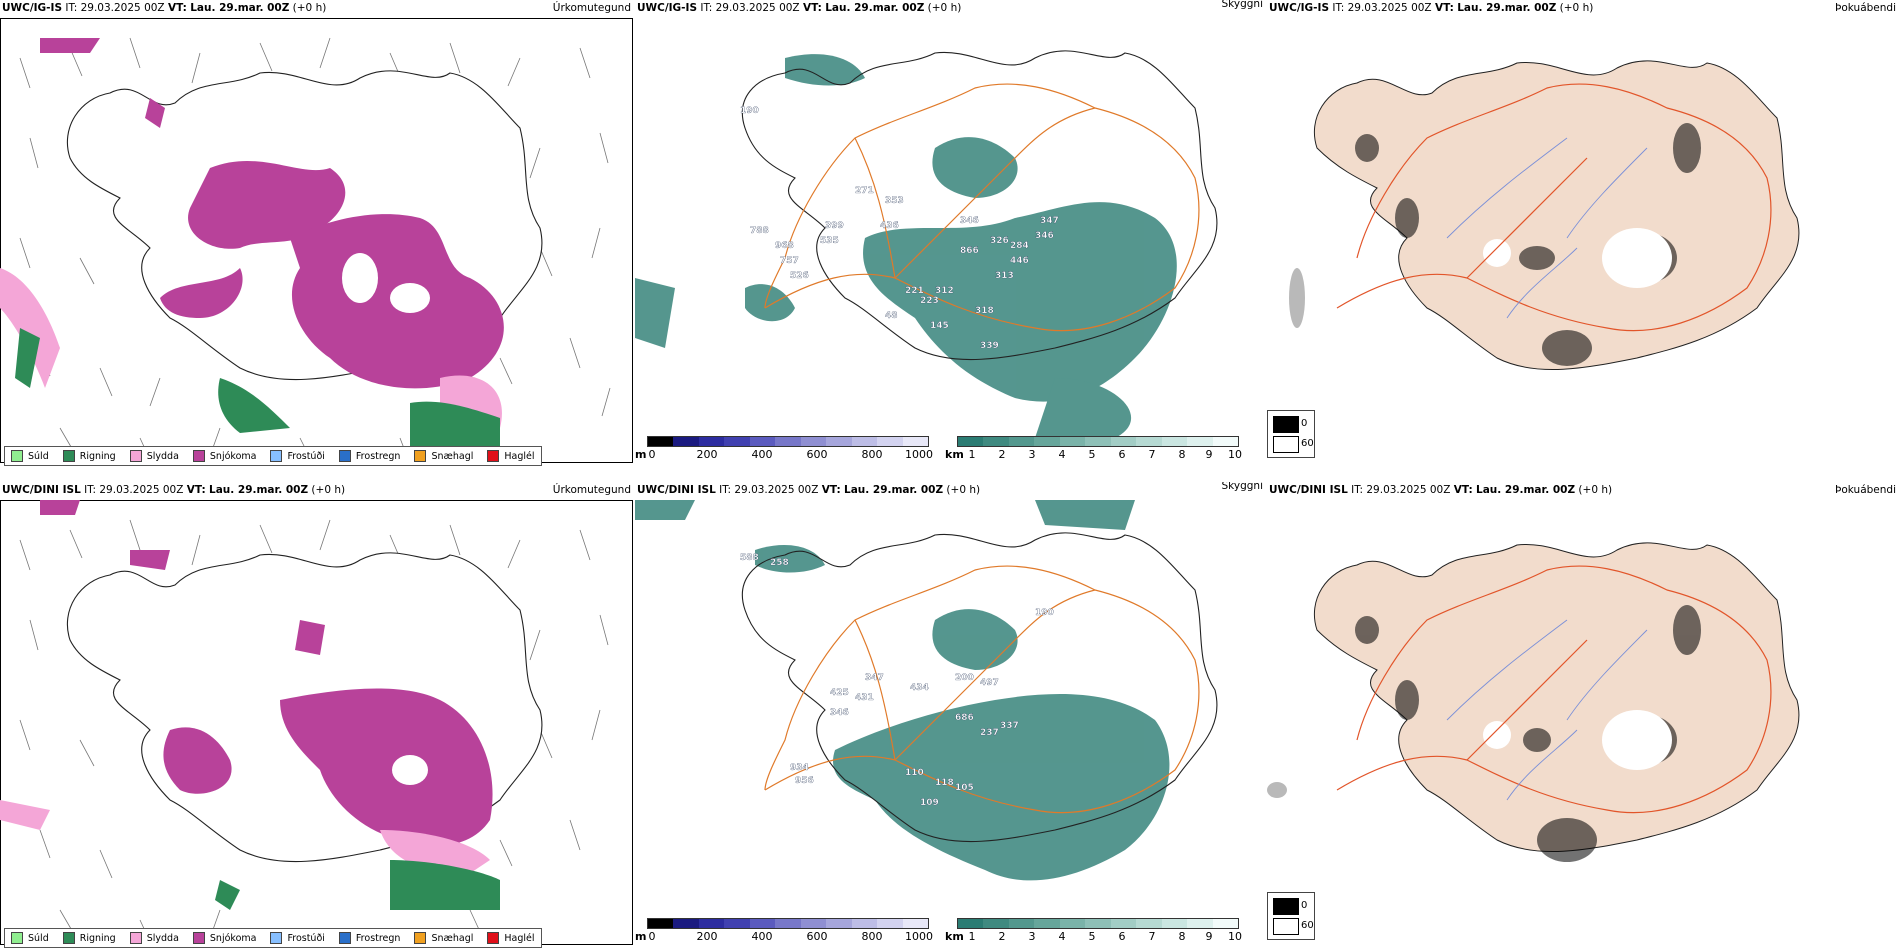 Image resolution: width=1900 pixels, height=950 pixels. Describe the element at coordinates (834, 226) in the screenshot. I see `elevation-label: 399` at that location.